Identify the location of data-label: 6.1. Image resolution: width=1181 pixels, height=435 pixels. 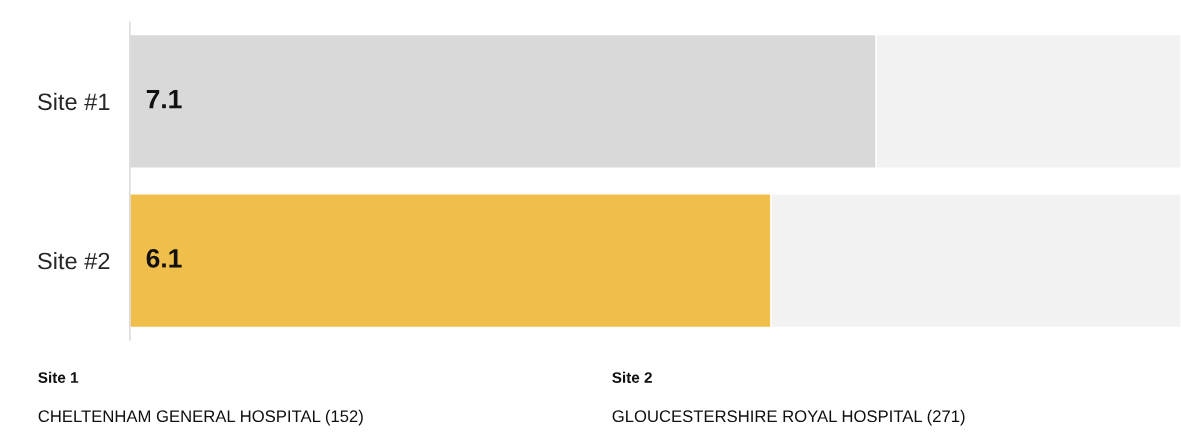
(164, 258).